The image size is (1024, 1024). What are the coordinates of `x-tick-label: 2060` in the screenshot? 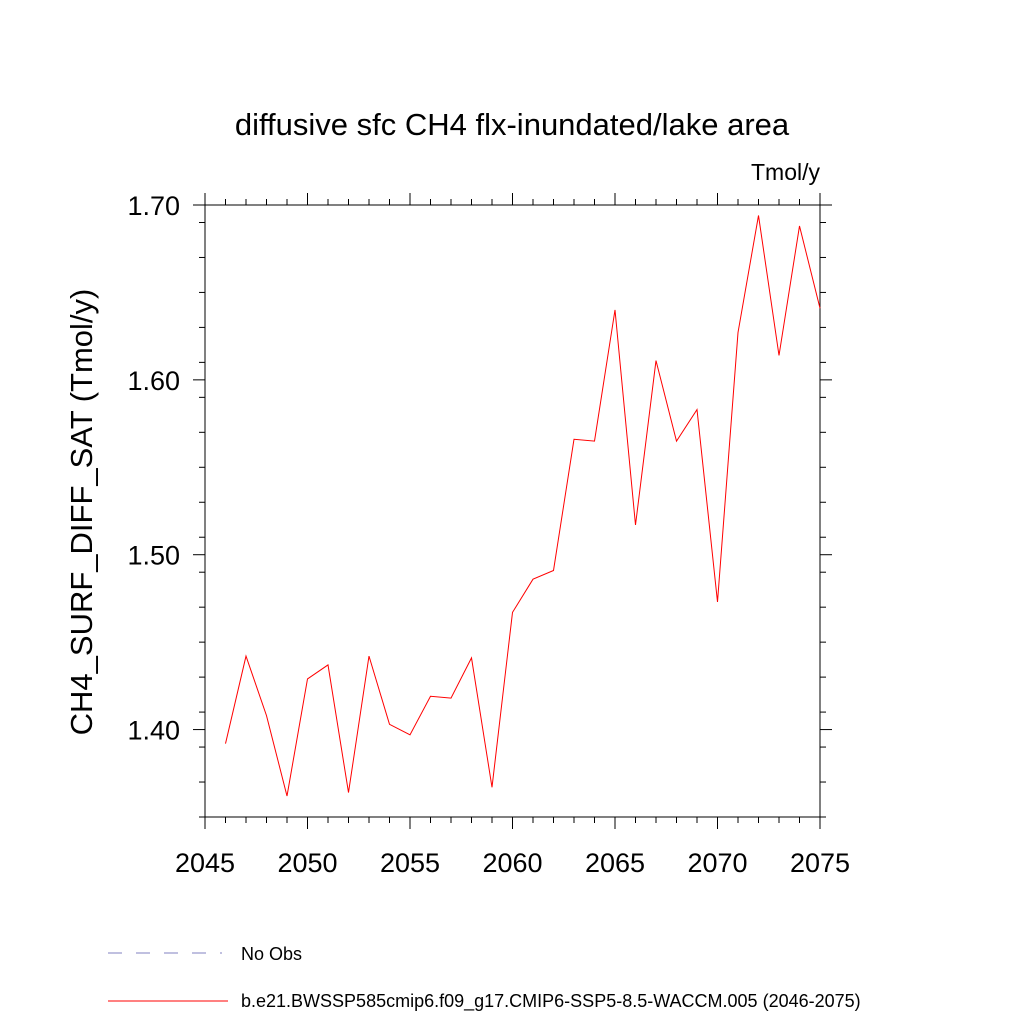 It's located at (512, 863).